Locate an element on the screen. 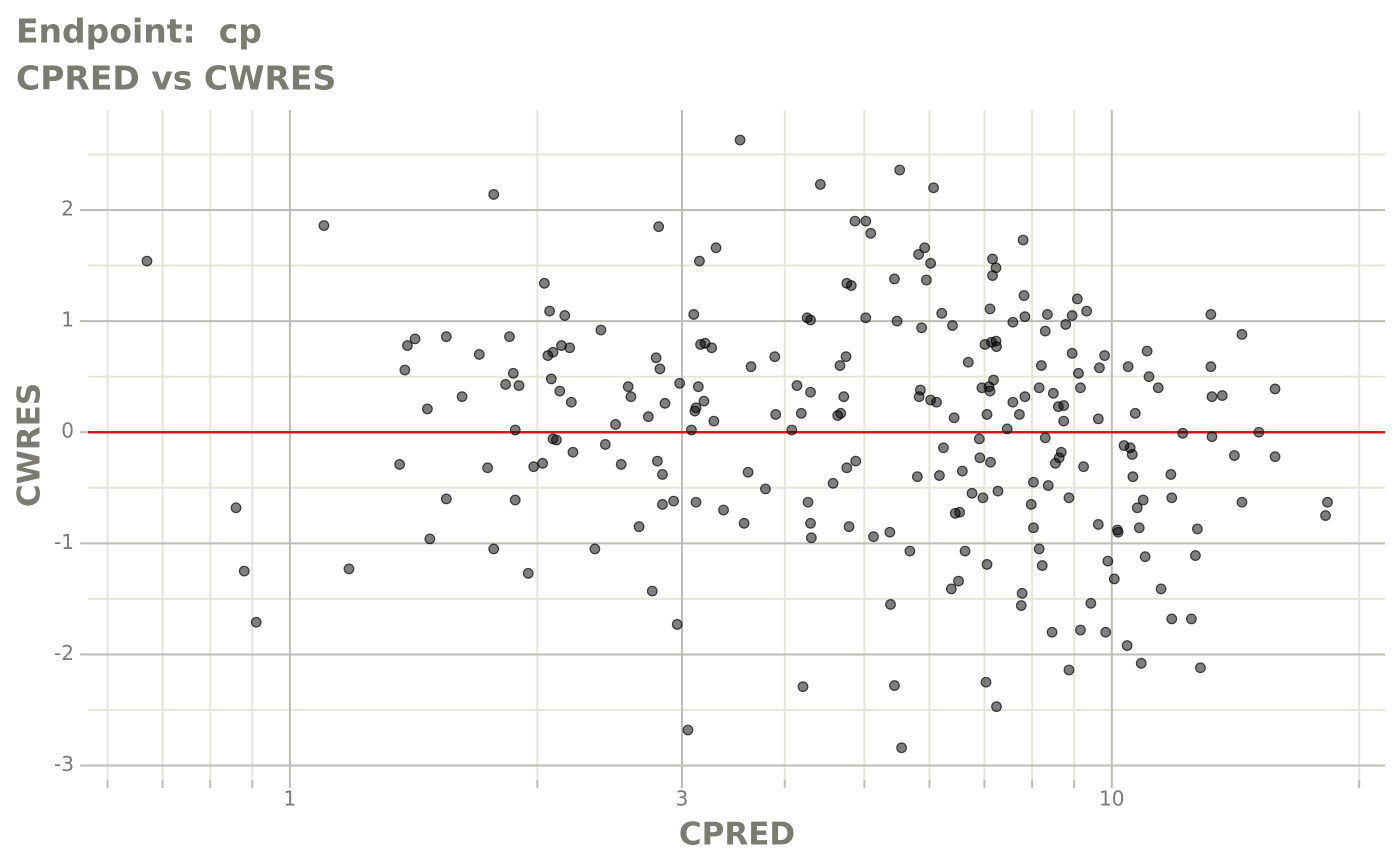 The height and width of the screenshot is (865, 1400). y-tick-label: 0 is located at coordinates (67, 431).